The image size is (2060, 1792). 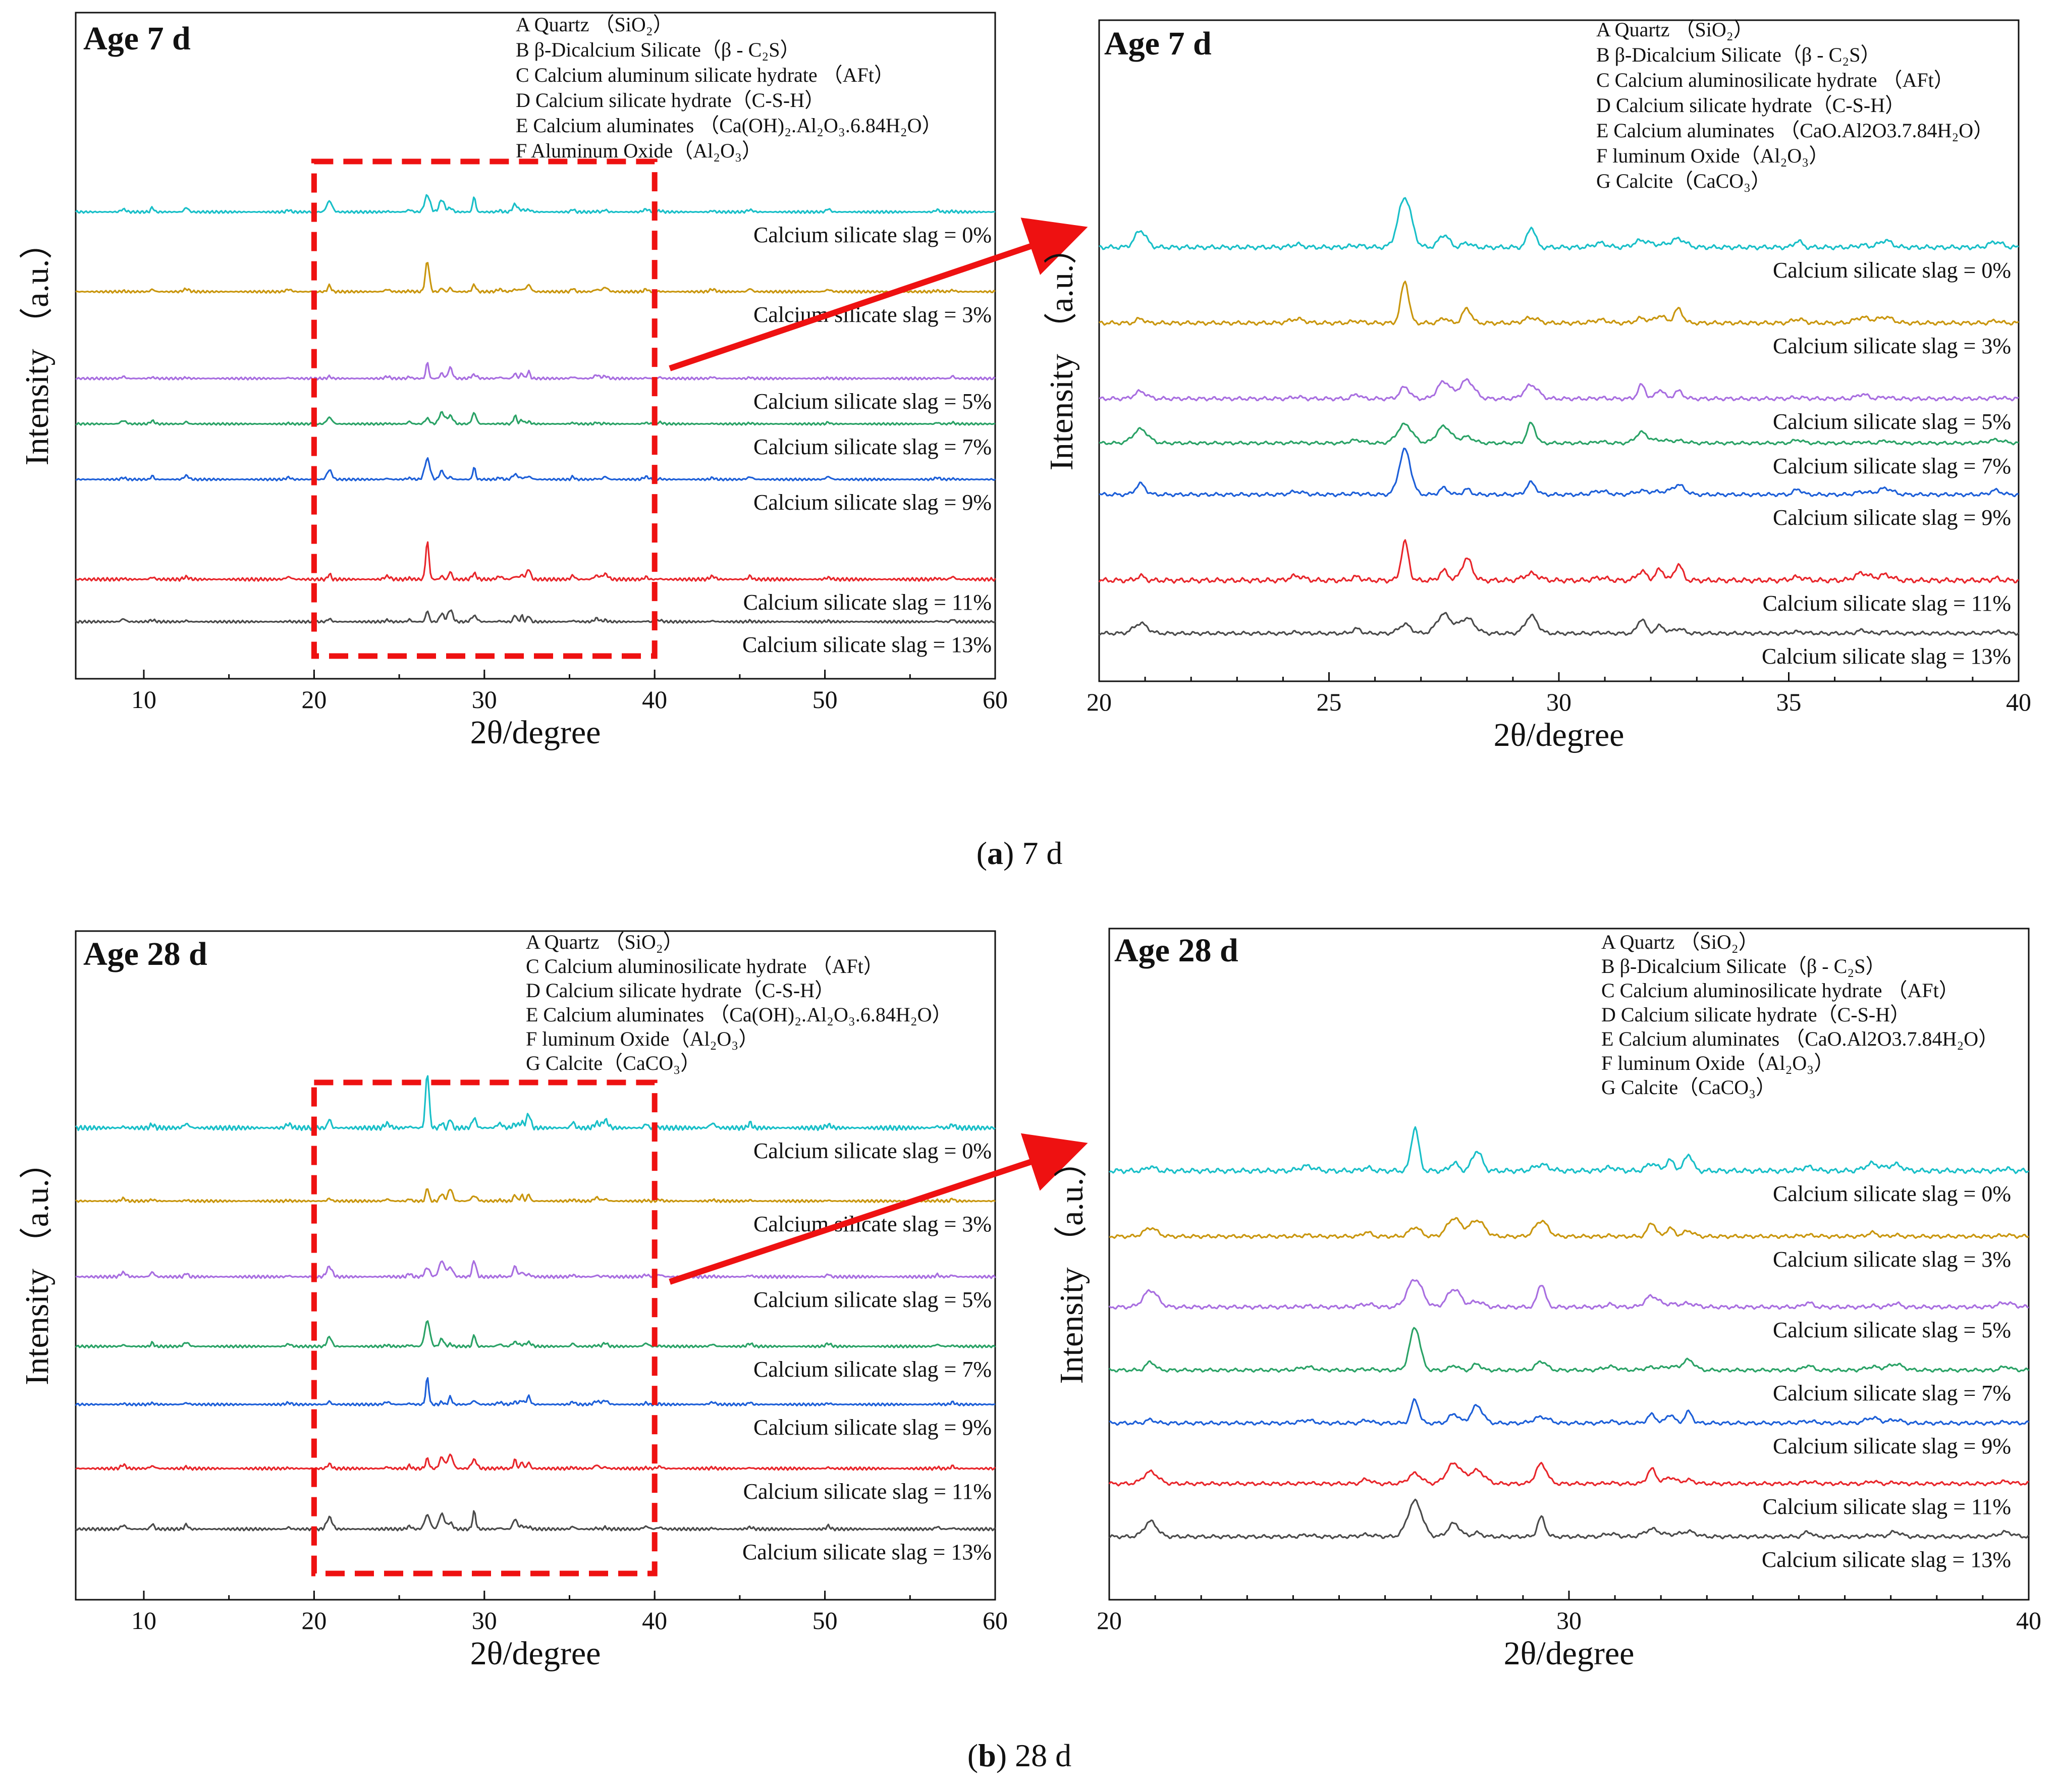 I want to click on legend-entry: E Calcium aluminates （CaO.Al2O3.7.84H₂O）, so click(x=1795, y=130).